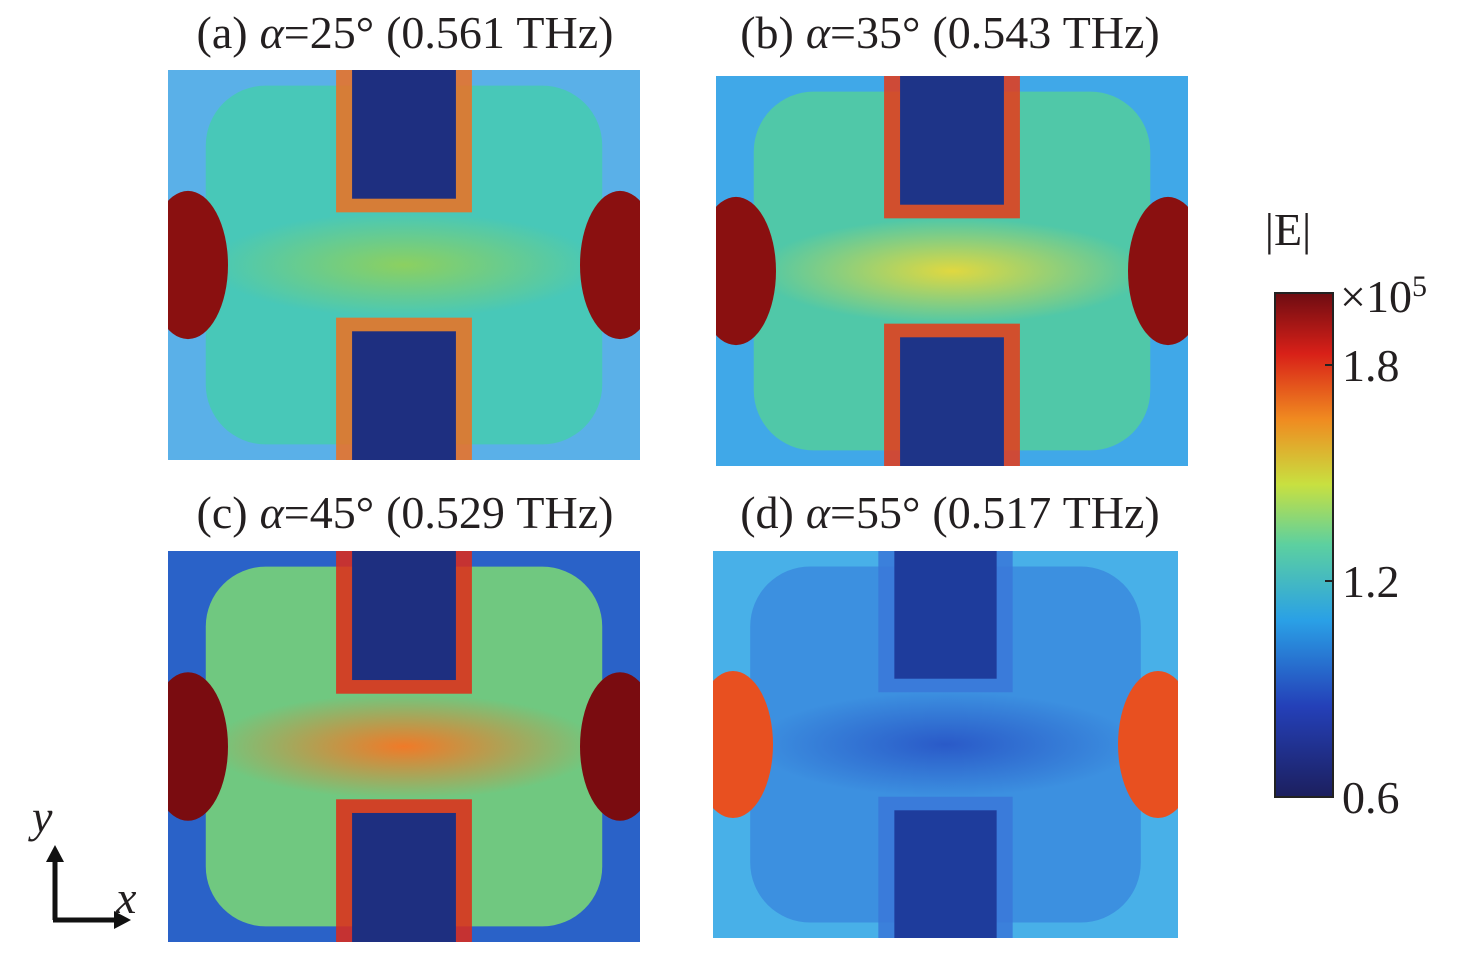 The image size is (1476, 958). Describe the element at coordinates (329, 512) in the screenshot. I see `title-angle: =45°` at that location.